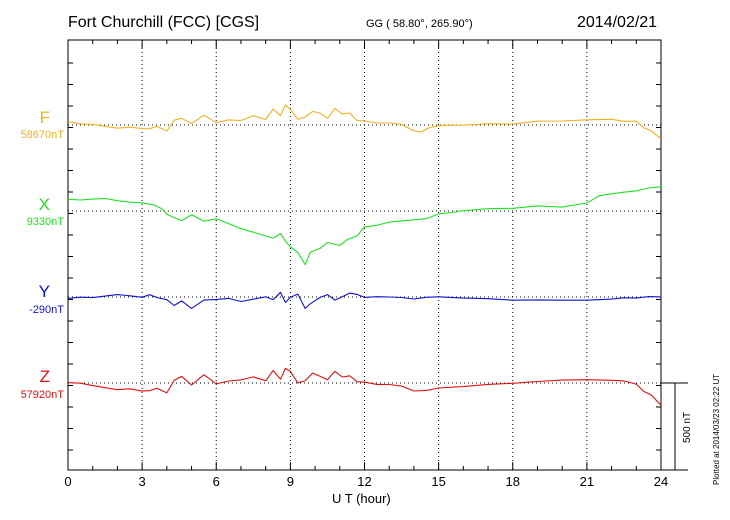  I want to click on x-tick-label: 6, so click(216, 481).